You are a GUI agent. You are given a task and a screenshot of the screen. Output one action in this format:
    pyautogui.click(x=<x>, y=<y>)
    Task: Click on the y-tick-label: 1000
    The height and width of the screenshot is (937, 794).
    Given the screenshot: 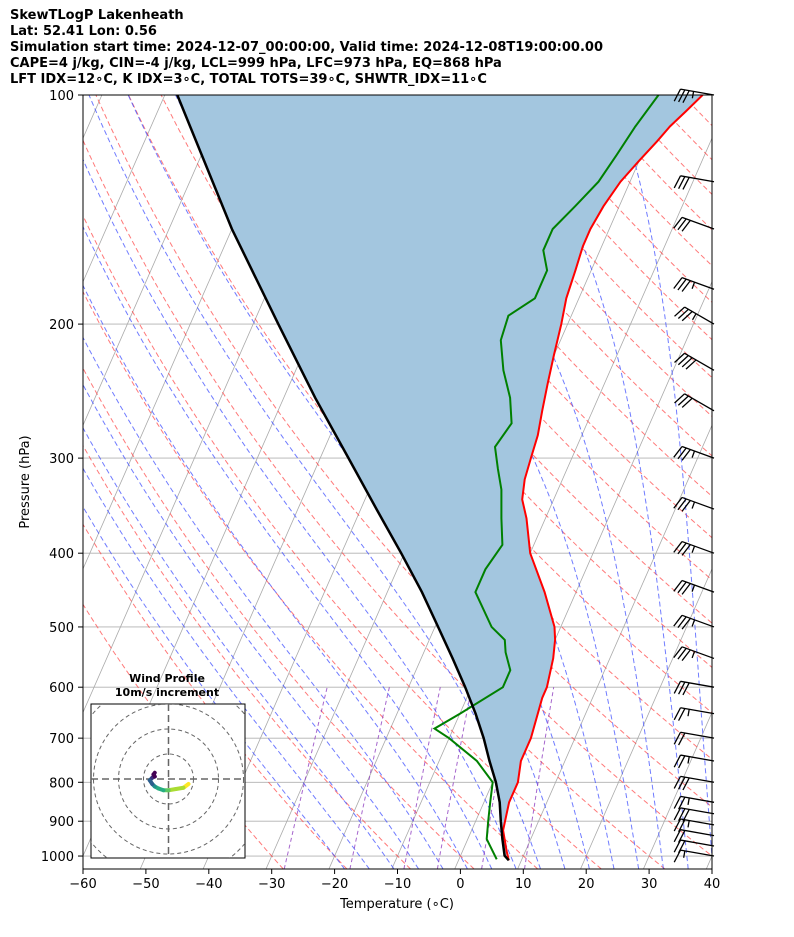 What is the action you would take?
    pyautogui.click(x=57, y=857)
    